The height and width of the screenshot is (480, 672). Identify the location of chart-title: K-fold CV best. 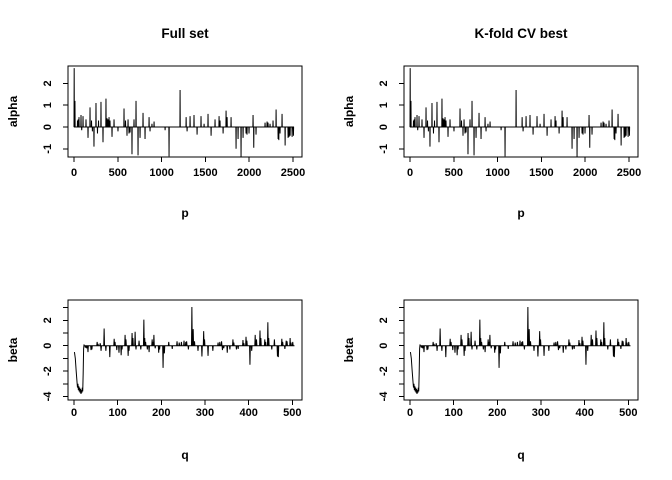
(522, 33).